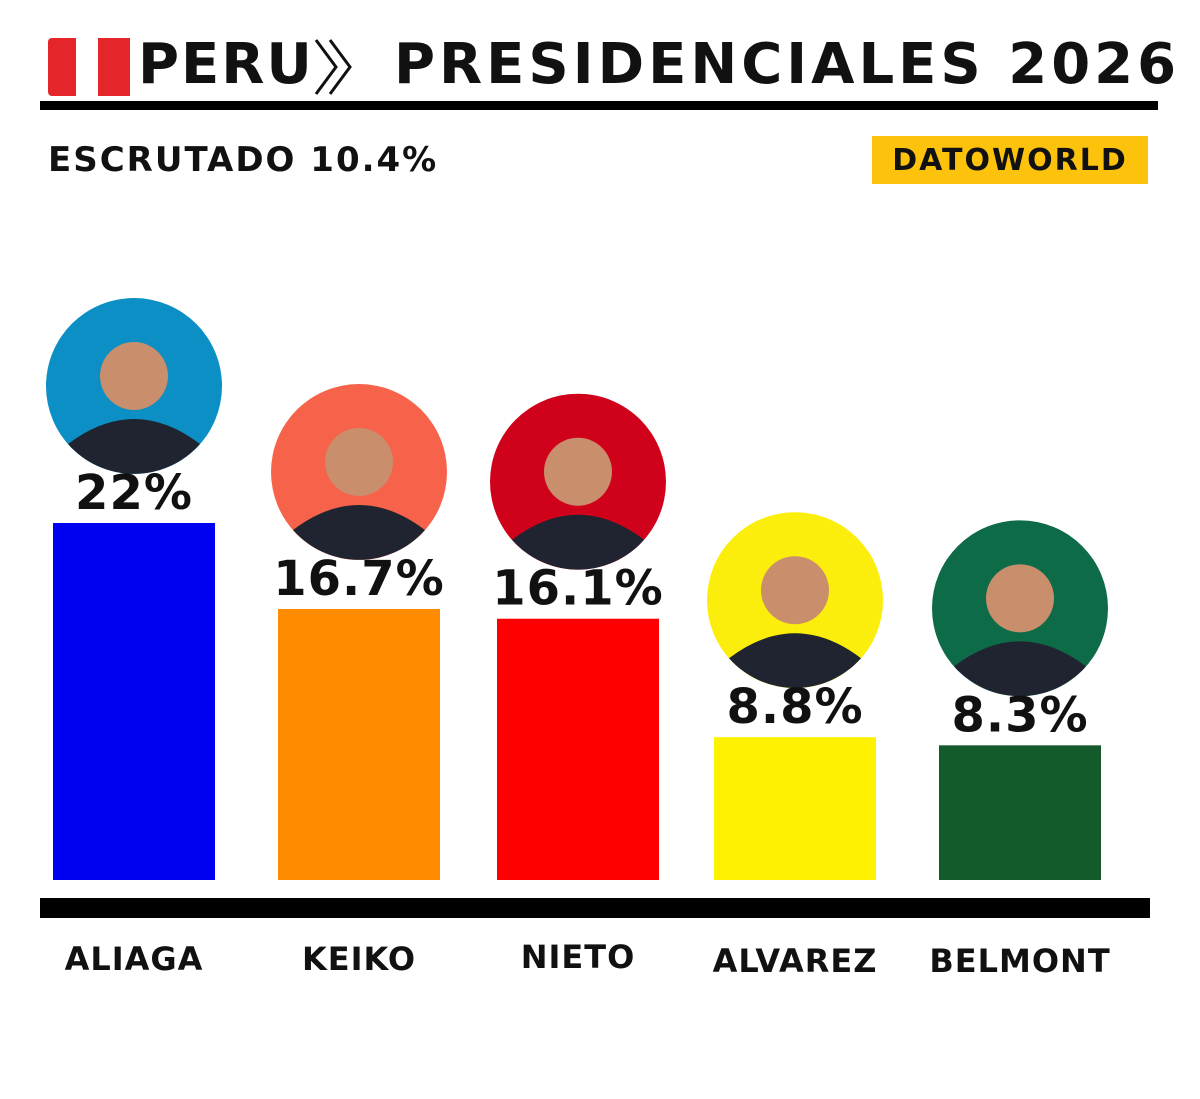 This screenshot has width=1200, height=1099. What do you see at coordinates (62, 67) in the screenshot?
I see `flag-red-stripe-left` at bounding box center [62, 67].